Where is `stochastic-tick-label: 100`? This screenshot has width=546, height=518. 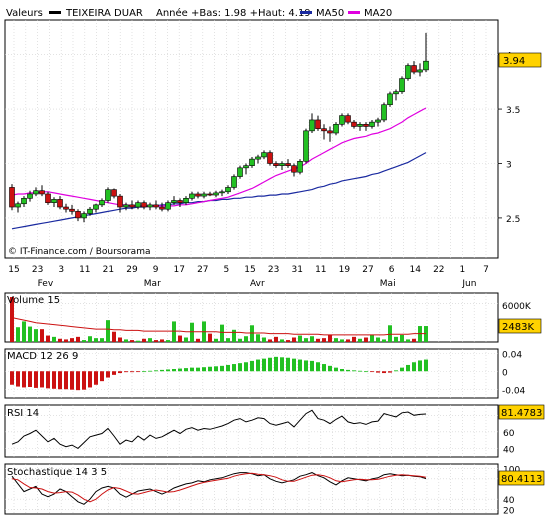 stochastic-tick-label: 100 is located at coordinates (511, 471).